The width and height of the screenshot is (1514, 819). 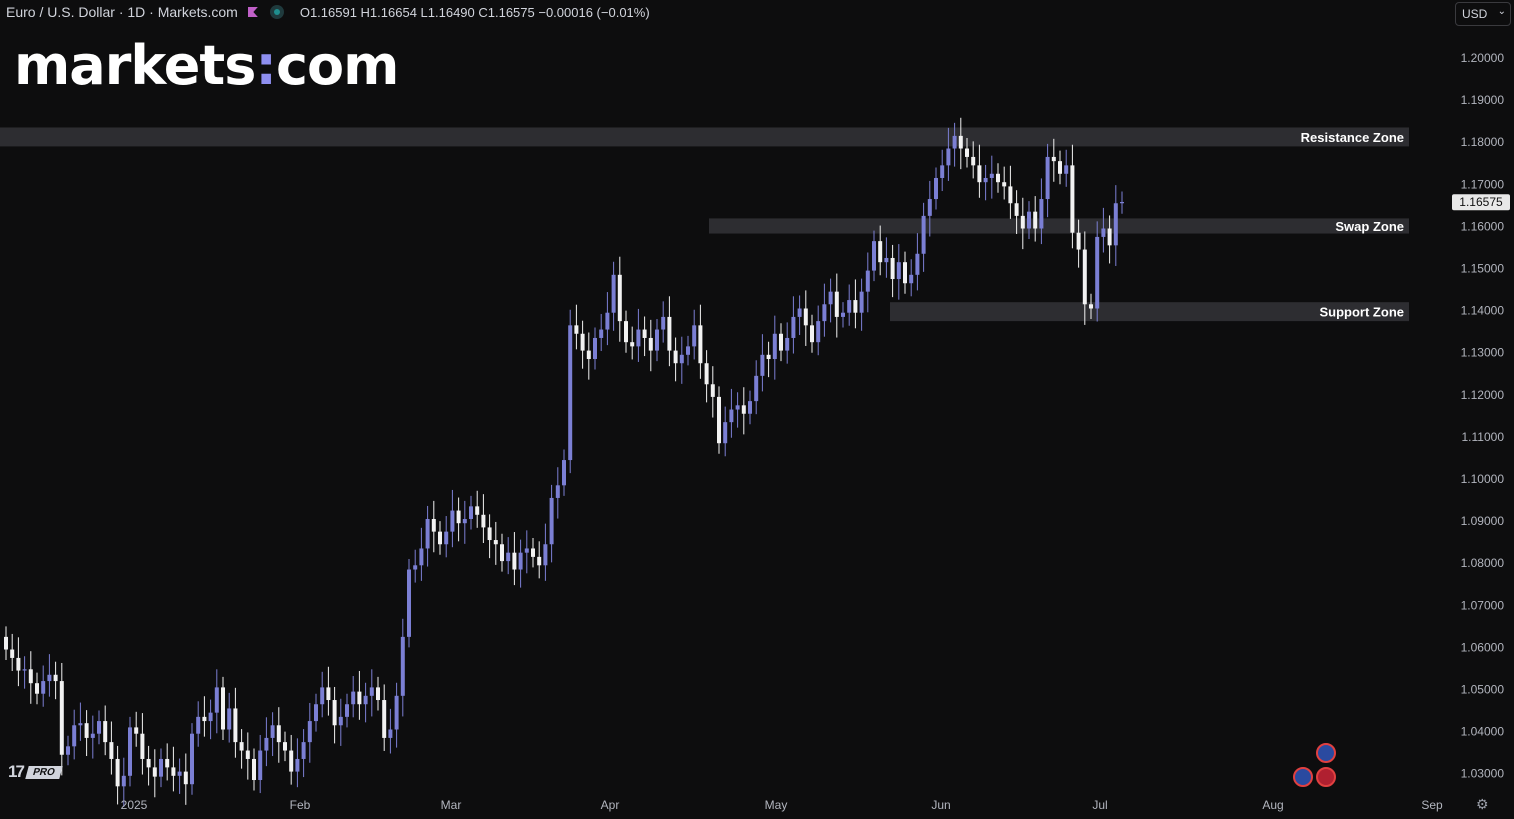 I want to click on last-price-label: 1.16575, so click(x=1481, y=202).